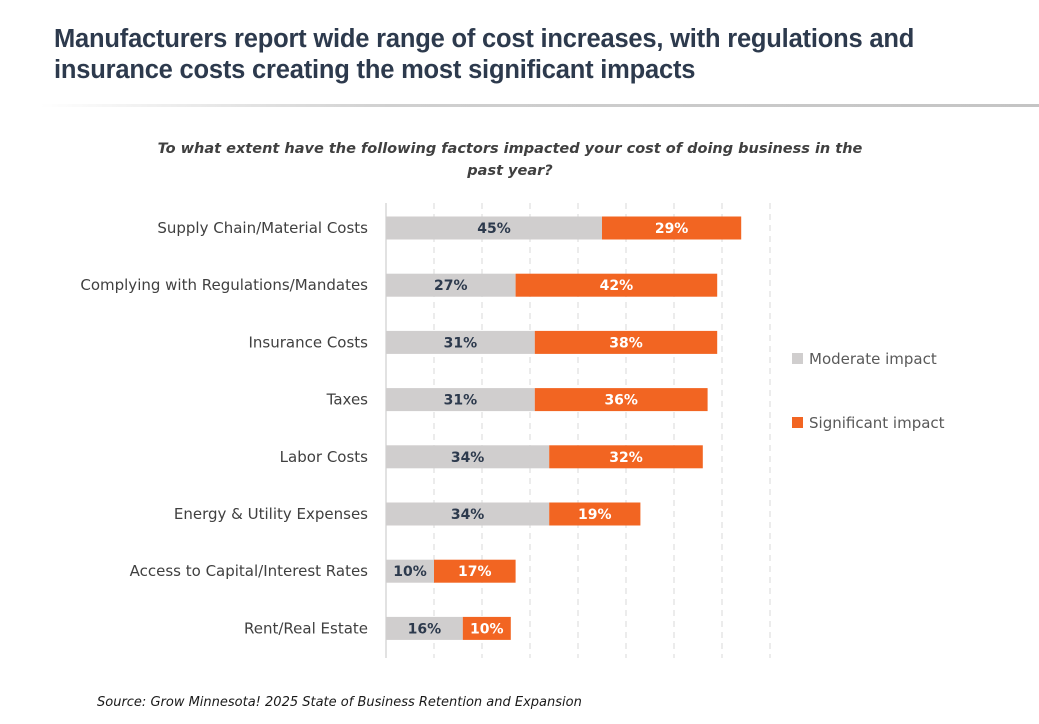  What do you see at coordinates (306, 628) in the screenshot?
I see `category-label: Rent/Real Estate` at bounding box center [306, 628].